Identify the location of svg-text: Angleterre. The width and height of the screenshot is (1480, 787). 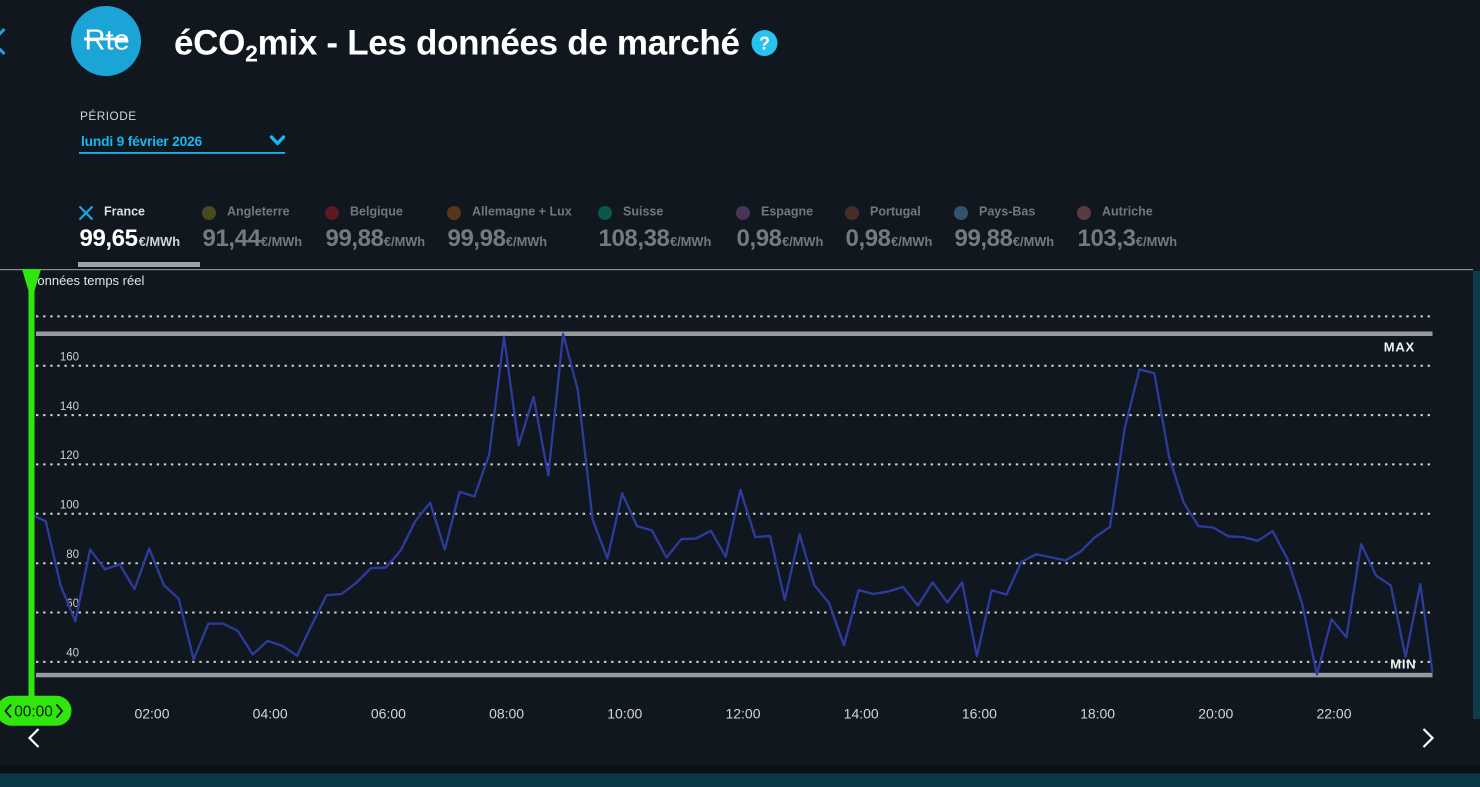
(258, 212).